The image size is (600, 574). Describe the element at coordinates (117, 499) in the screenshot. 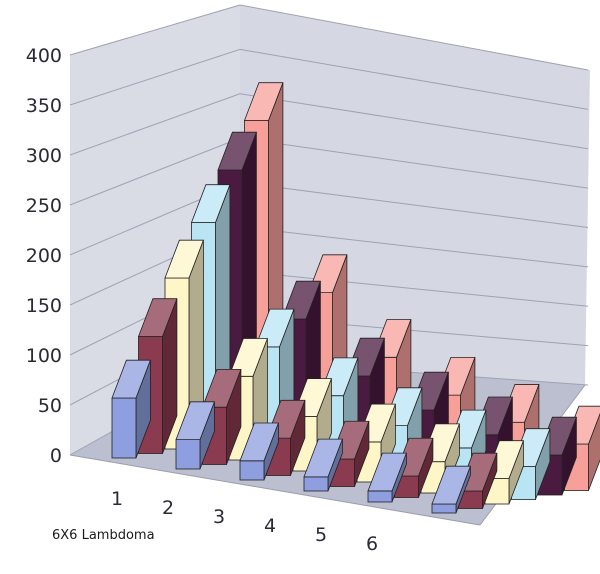

I see `x-category-label: 1` at that location.